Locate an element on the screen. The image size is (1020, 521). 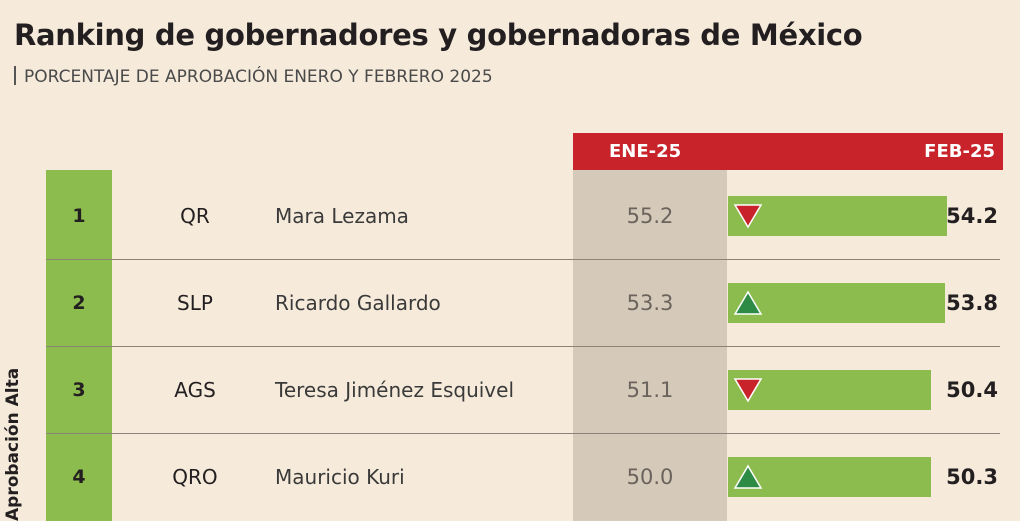
column-header-ene: ENE-25 is located at coordinates (645, 151).